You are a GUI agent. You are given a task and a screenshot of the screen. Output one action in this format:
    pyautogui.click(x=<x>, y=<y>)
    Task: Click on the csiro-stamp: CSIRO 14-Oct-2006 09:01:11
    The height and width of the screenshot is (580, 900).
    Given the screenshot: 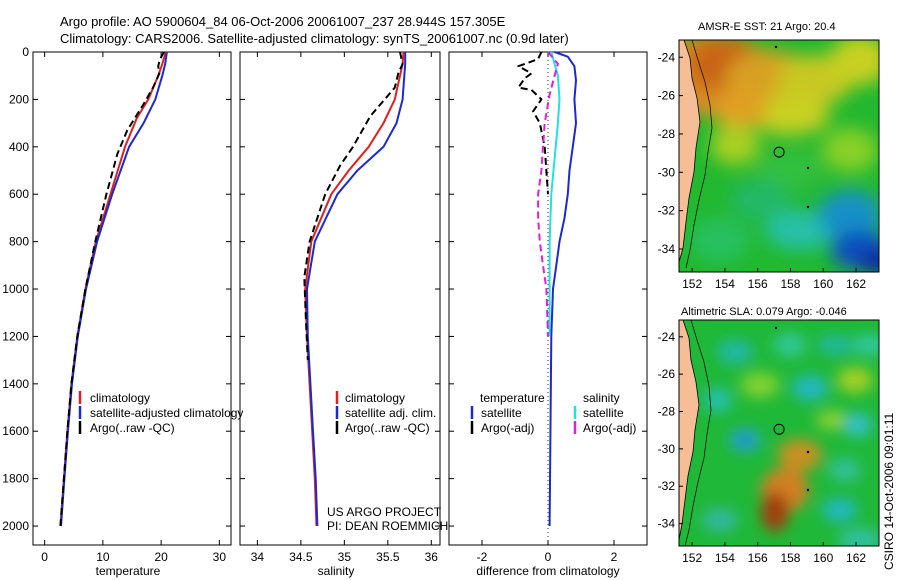 What is the action you would take?
    pyautogui.click(x=889, y=491)
    